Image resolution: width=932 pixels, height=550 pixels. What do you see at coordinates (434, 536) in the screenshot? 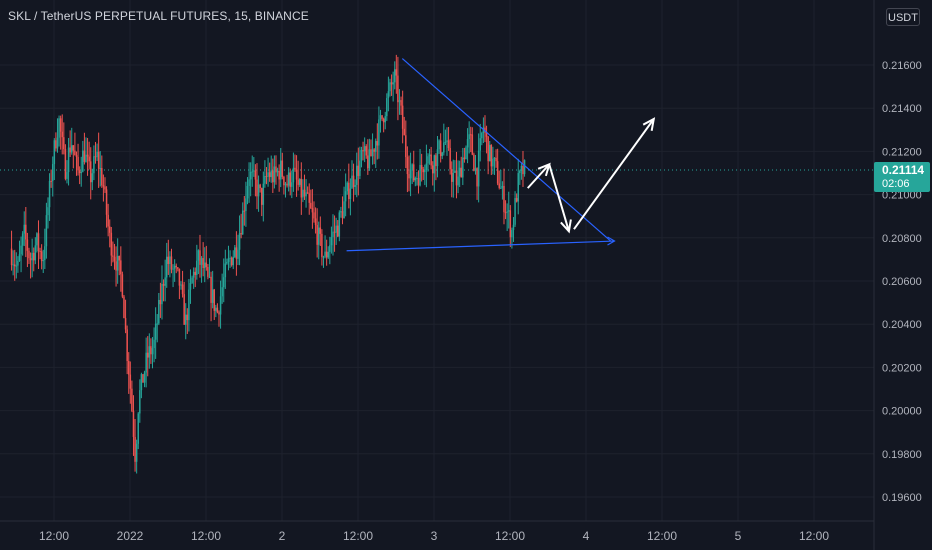
I see `time-axis: 12:00 2022 12:00 2 12:00 3 12:00 4 12:00 5 12:00` at bounding box center [434, 536].